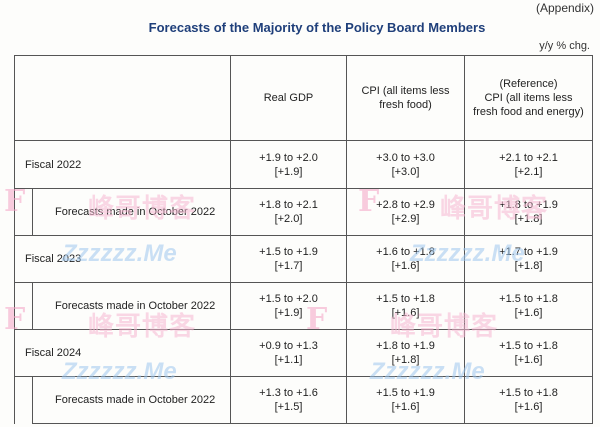 Image resolution: width=600 pixels, height=427 pixels. What do you see at coordinates (405, 359) in the screenshot?
I see `cpi-median: [+1.8]` at bounding box center [405, 359].